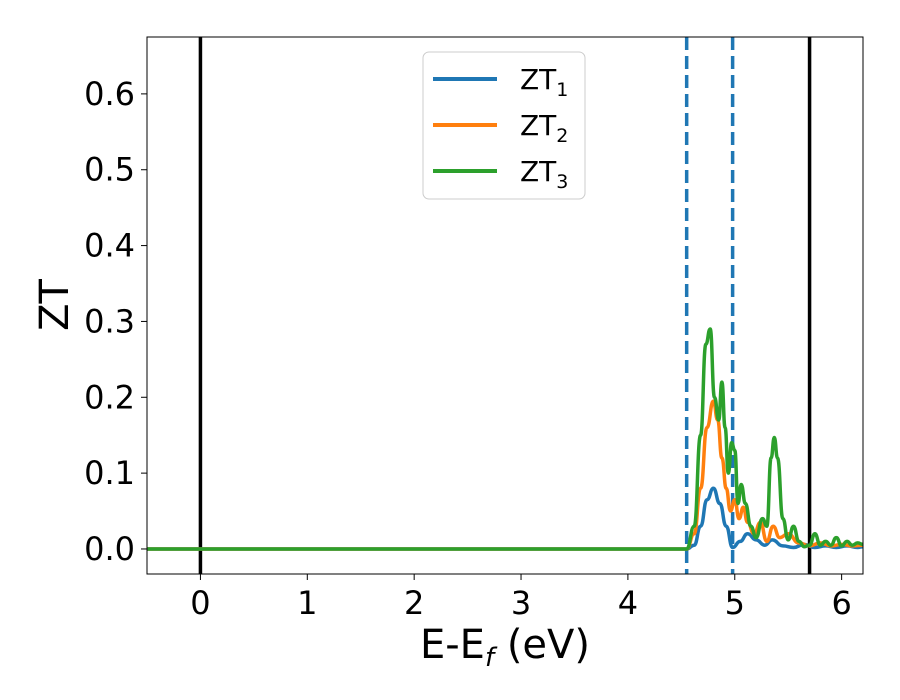  I want to click on x-tick-label: 3, so click(521, 603).